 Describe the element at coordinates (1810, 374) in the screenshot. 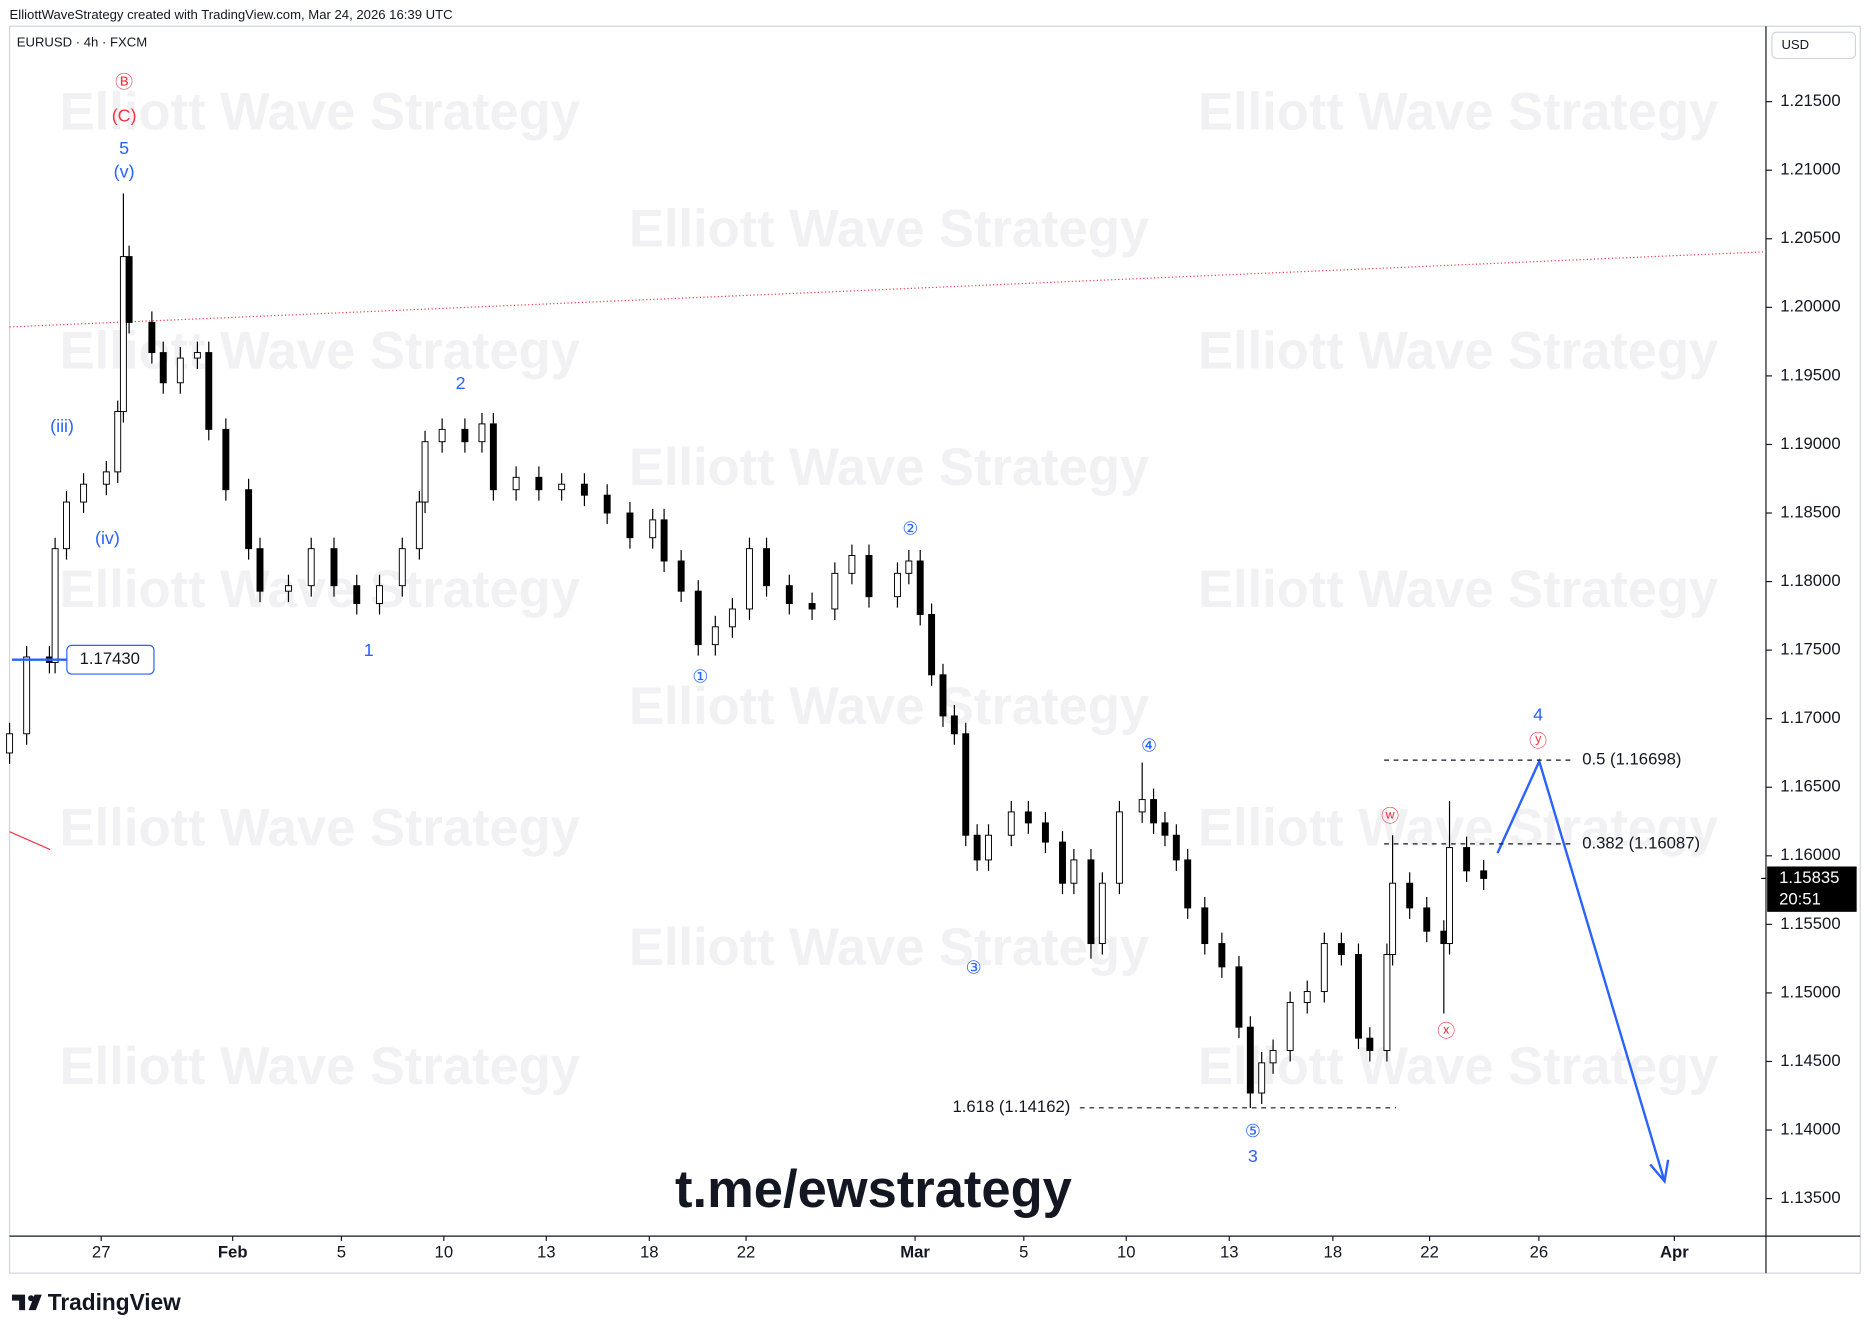

I see `y-tick-label: 1.19500` at that location.